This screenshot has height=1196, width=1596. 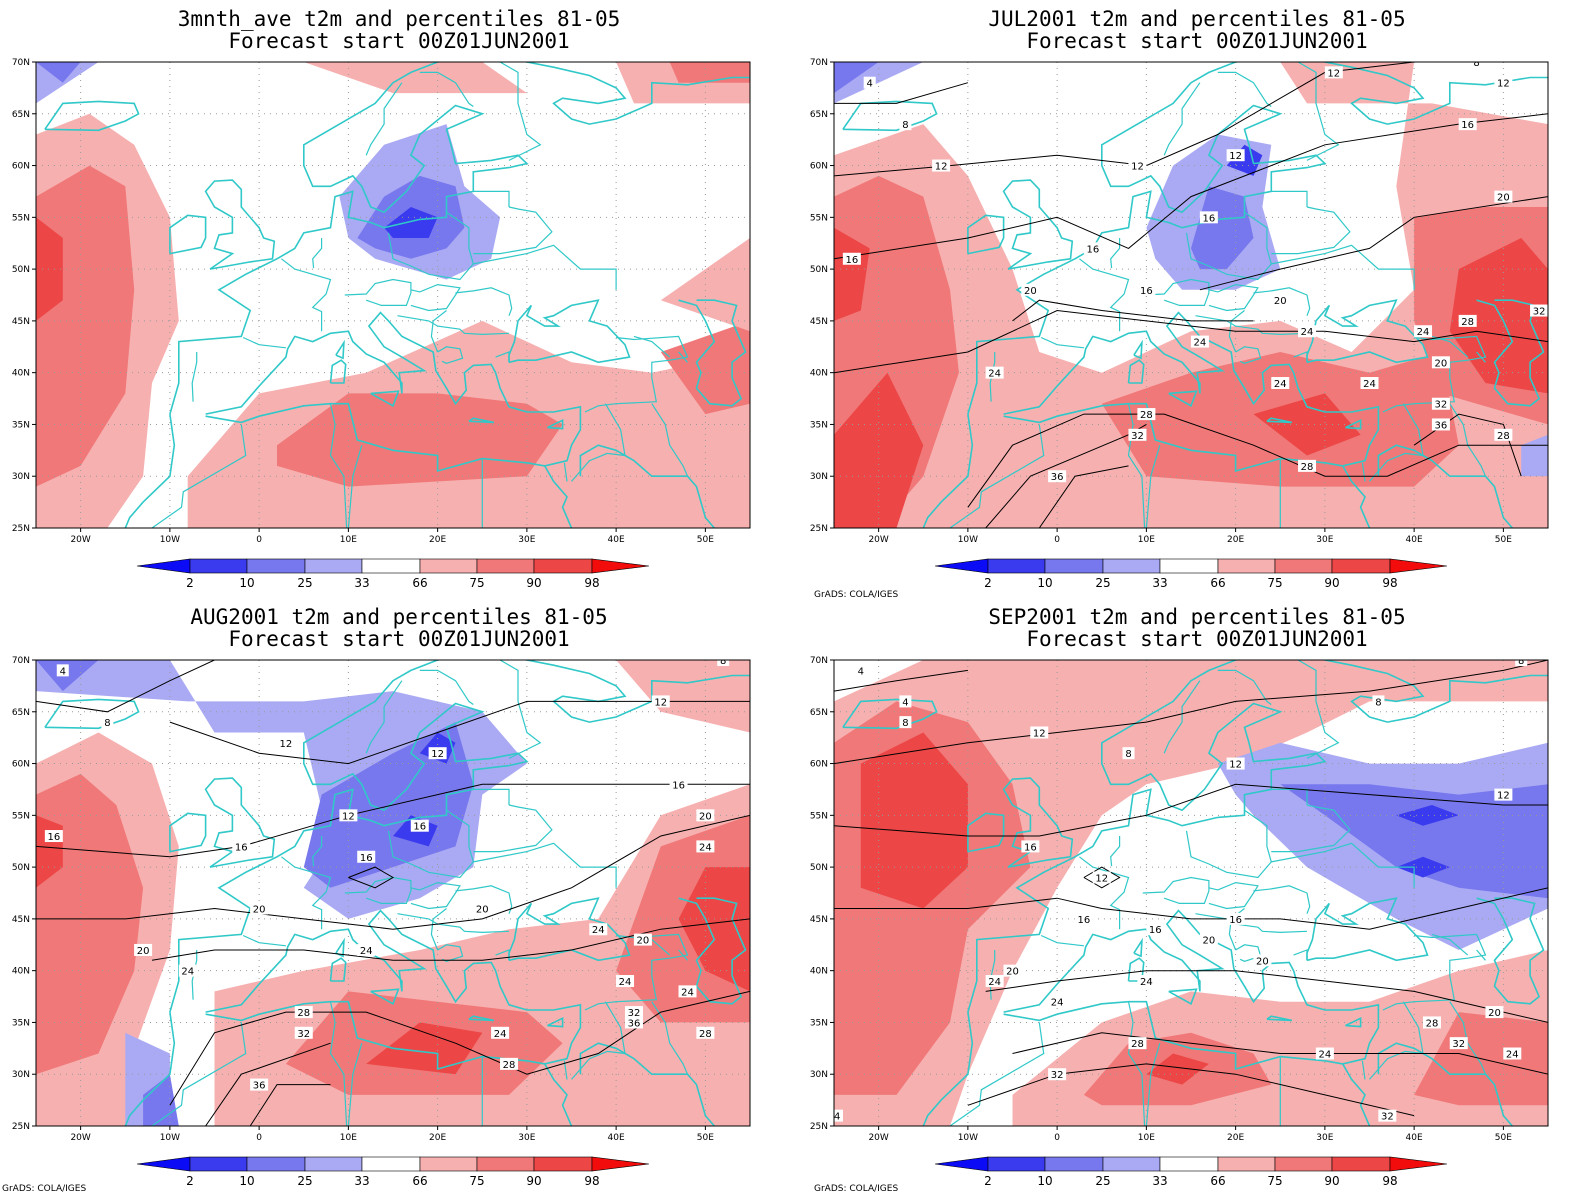 What do you see at coordinates (399, 617) in the screenshot?
I see `map-title: AUG2001 t2m and percentiles 81-05` at bounding box center [399, 617].